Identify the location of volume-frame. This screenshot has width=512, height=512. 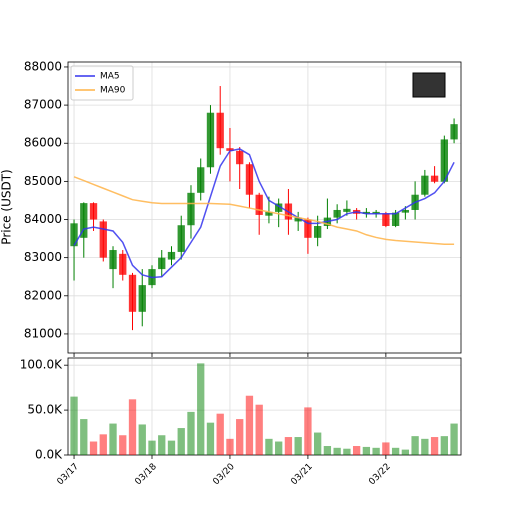
(264, 406).